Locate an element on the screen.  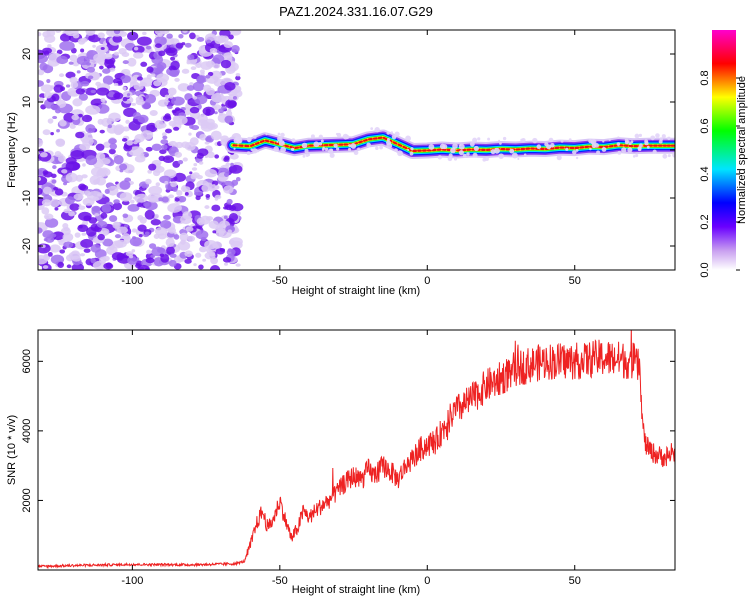
spectrogram-x-axis-title: Height of straight line (km) is located at coordinates (356, 291).